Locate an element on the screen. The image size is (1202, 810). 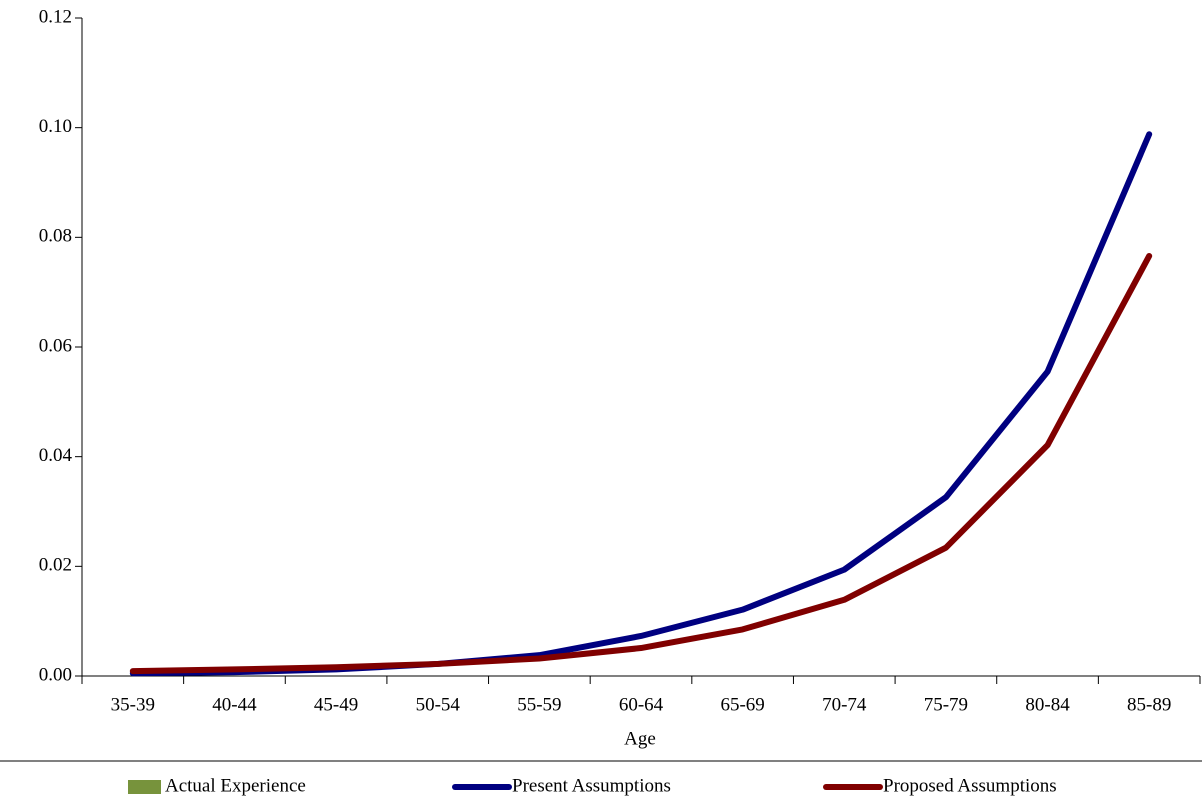
legend-label: Present Assumptions is located at coordinates (591, 785).